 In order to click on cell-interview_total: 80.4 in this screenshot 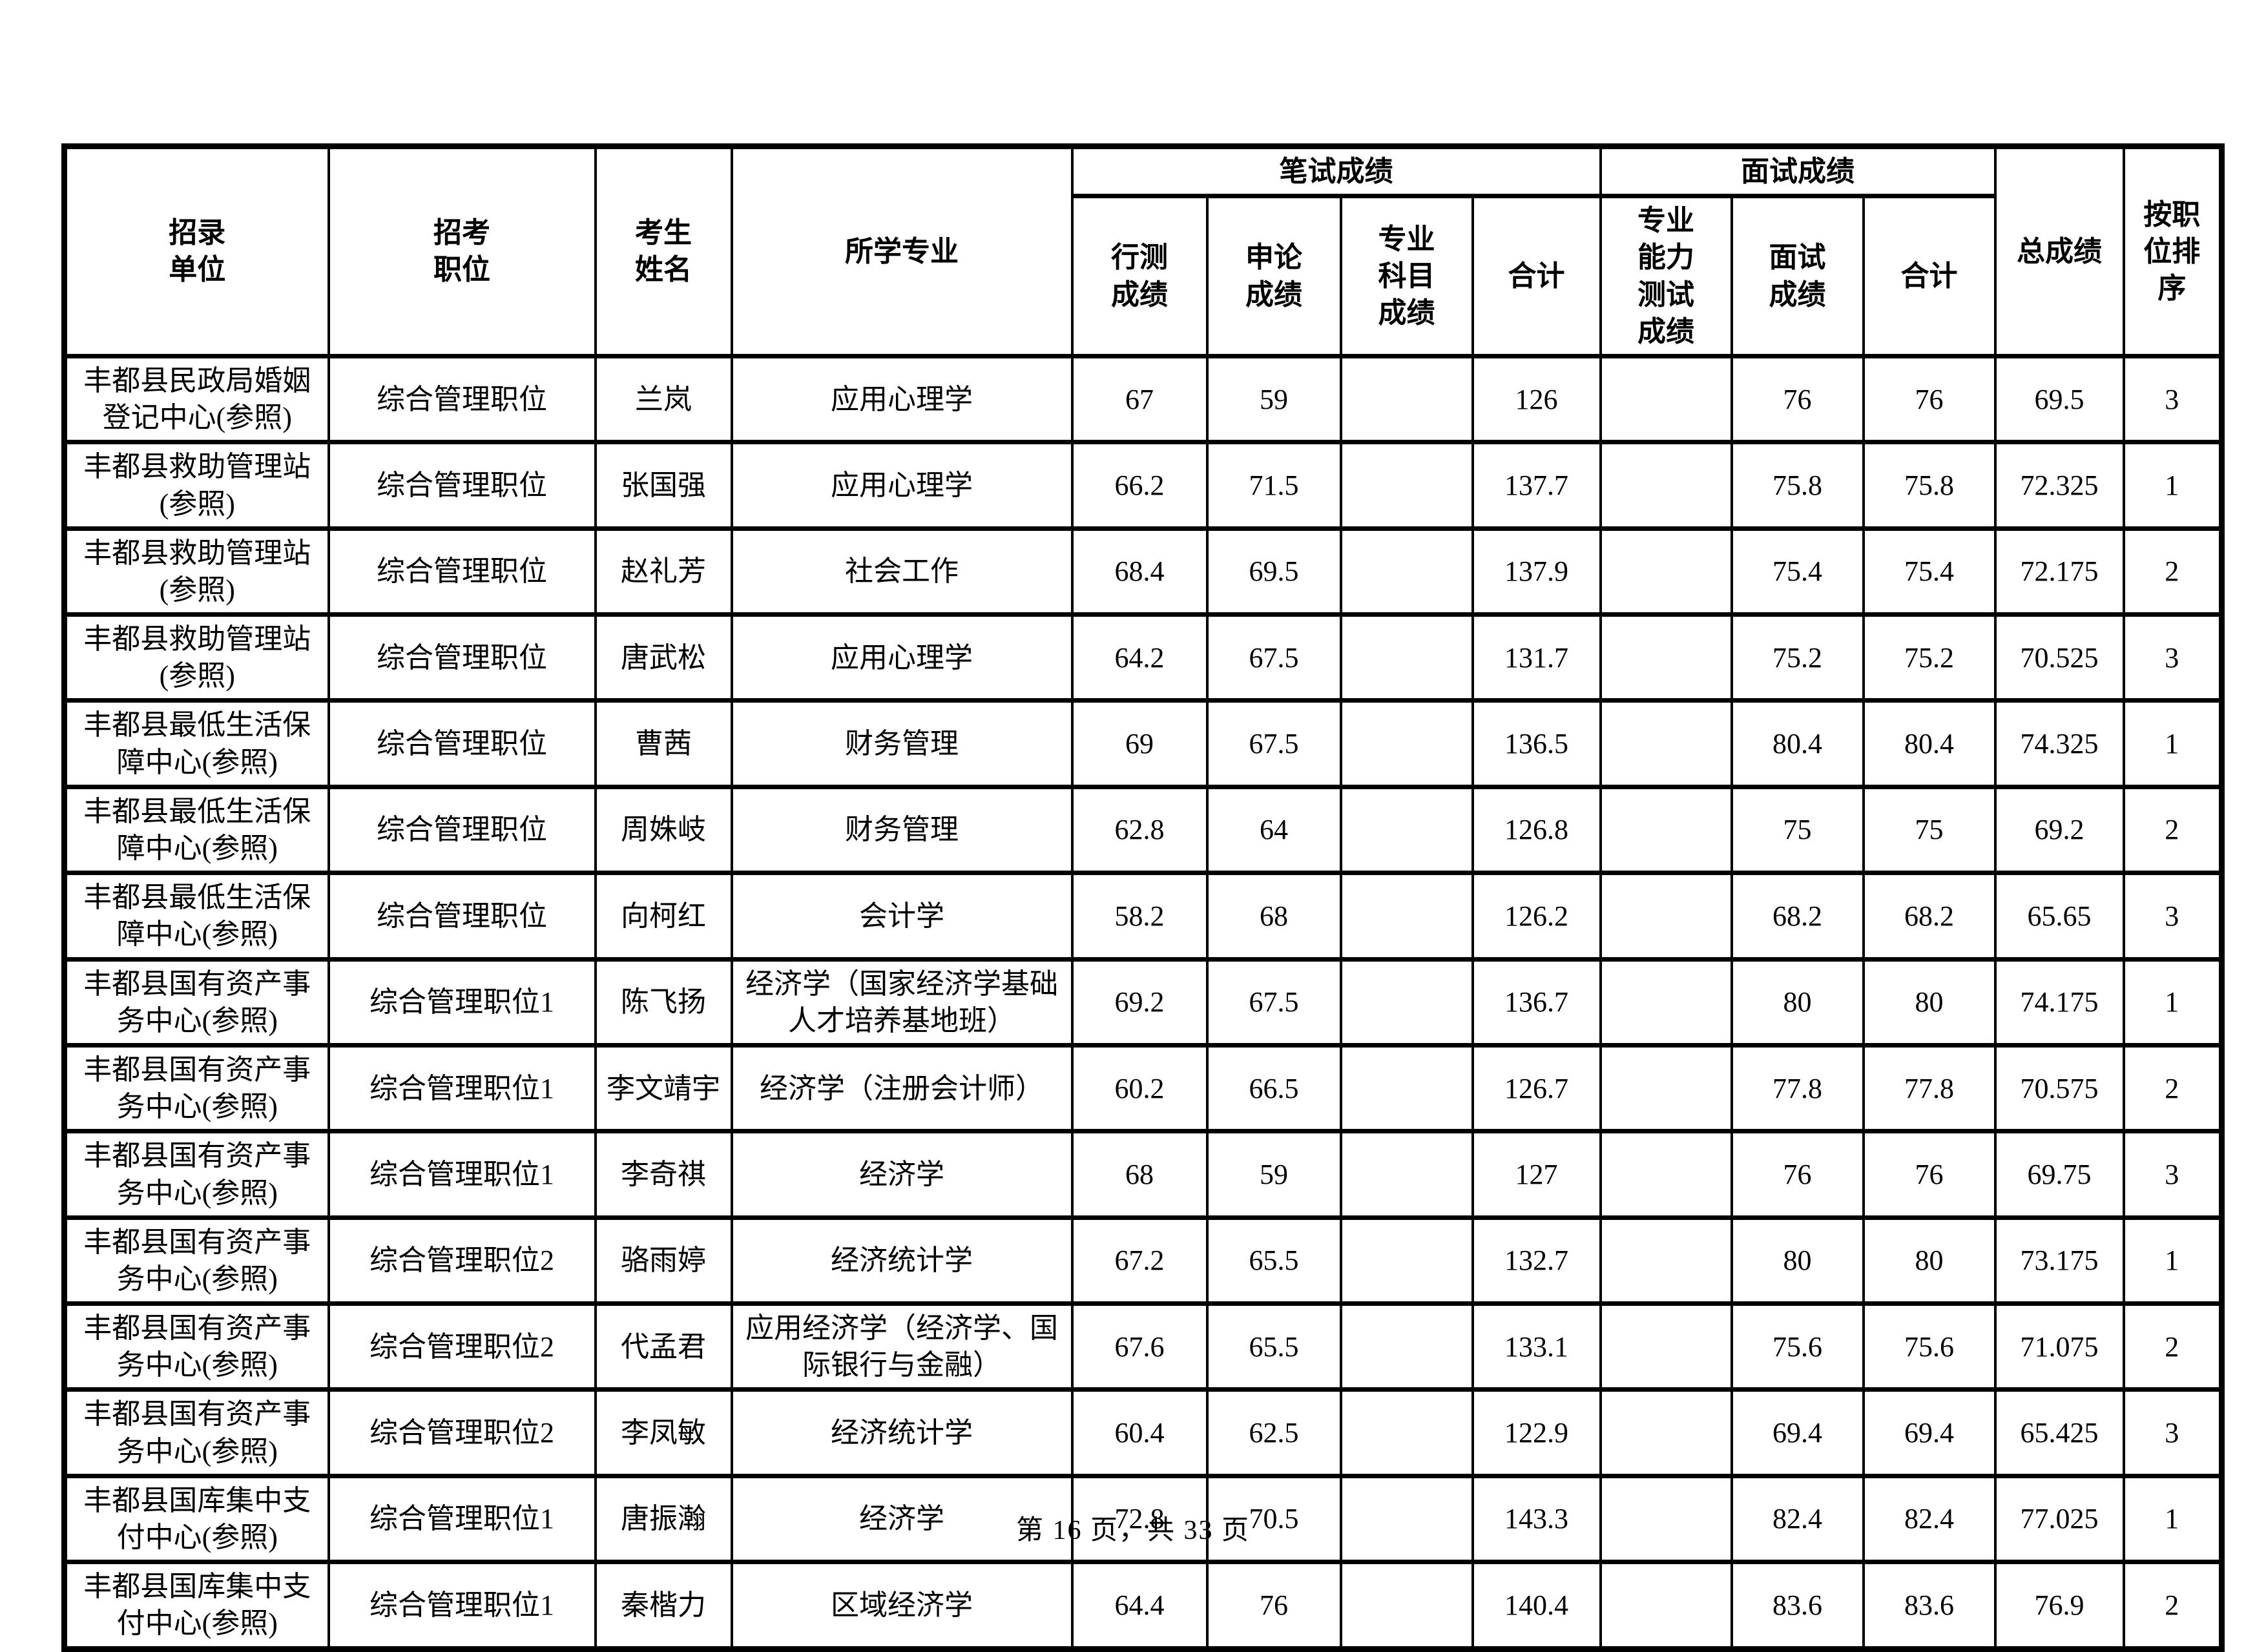, I will do `click(1930, 744)`.